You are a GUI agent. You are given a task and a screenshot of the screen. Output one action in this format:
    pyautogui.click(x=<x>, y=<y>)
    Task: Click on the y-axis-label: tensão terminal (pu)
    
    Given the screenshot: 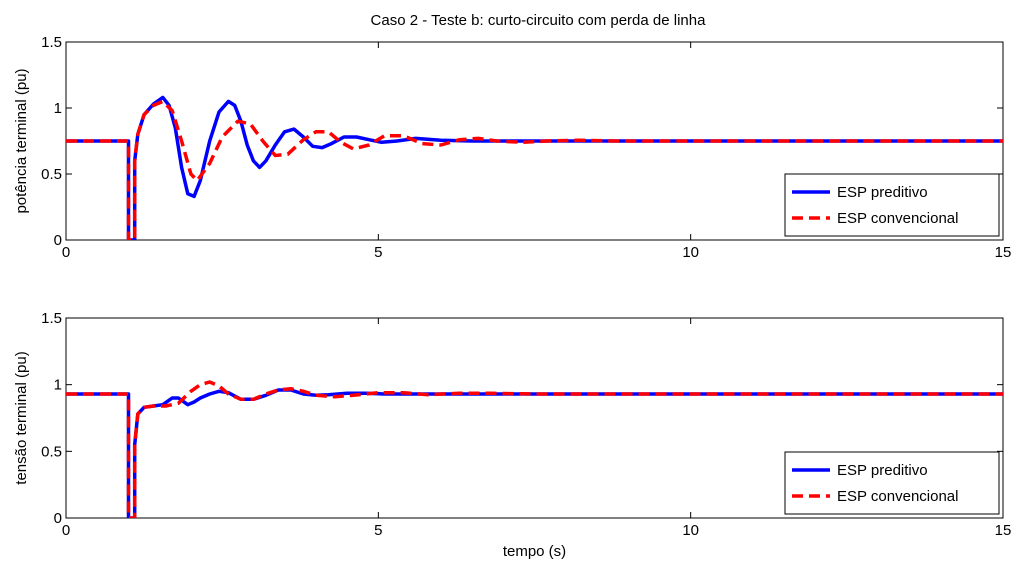 What is the action you would take?
    pyautogui.click(x=21, y=417)
    